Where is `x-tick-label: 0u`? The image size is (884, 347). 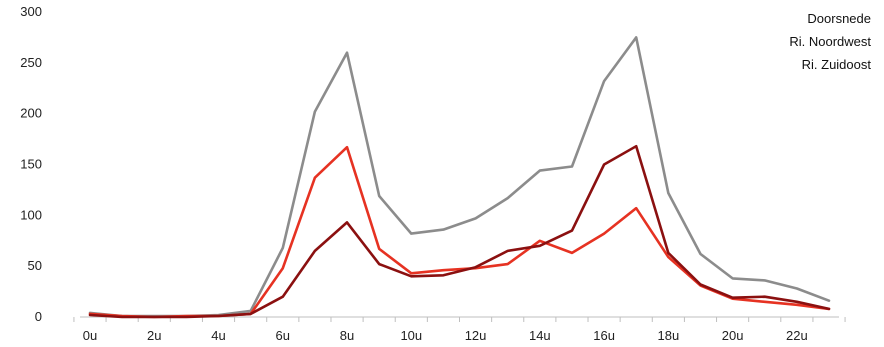
x-tick-label: 0u is located at coordinates (90, 335).